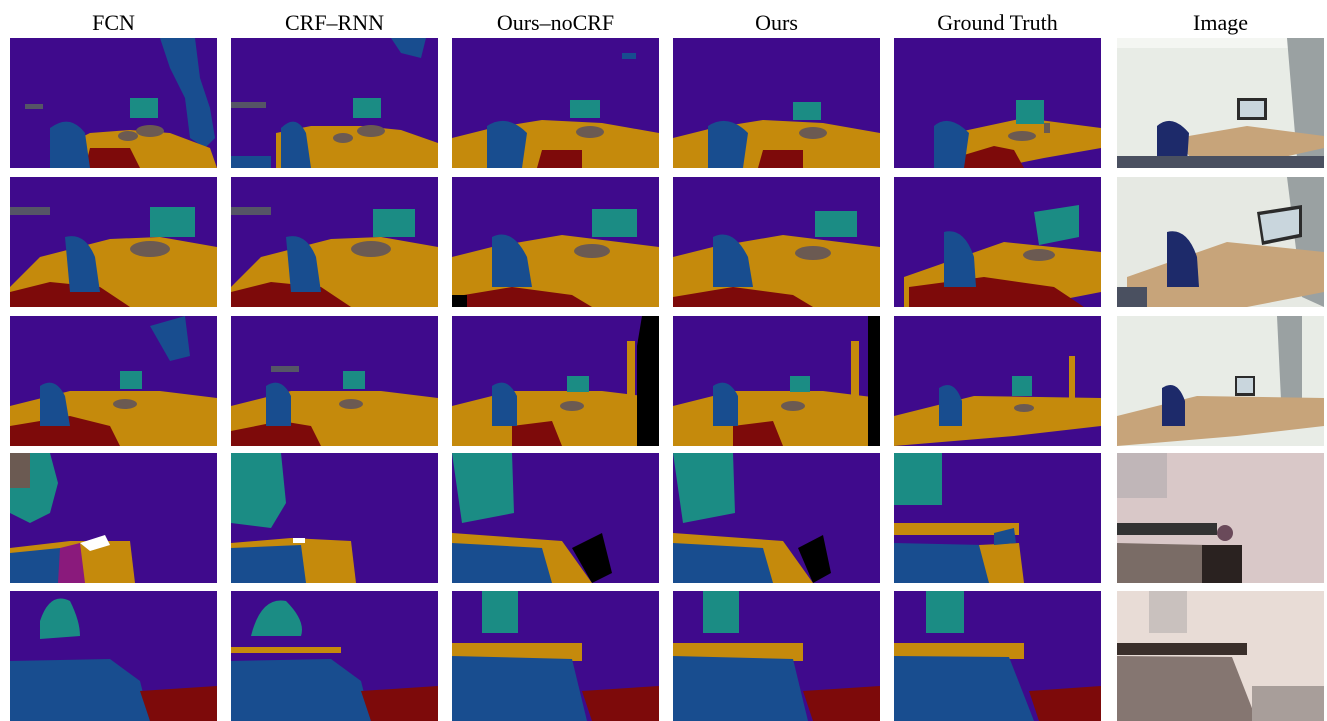 The image size is (1327, 721). What do you see at coordinates (776, 22) in the screenshot?
I see `column-header-ours: Ours` at bounding box center [776, 22].